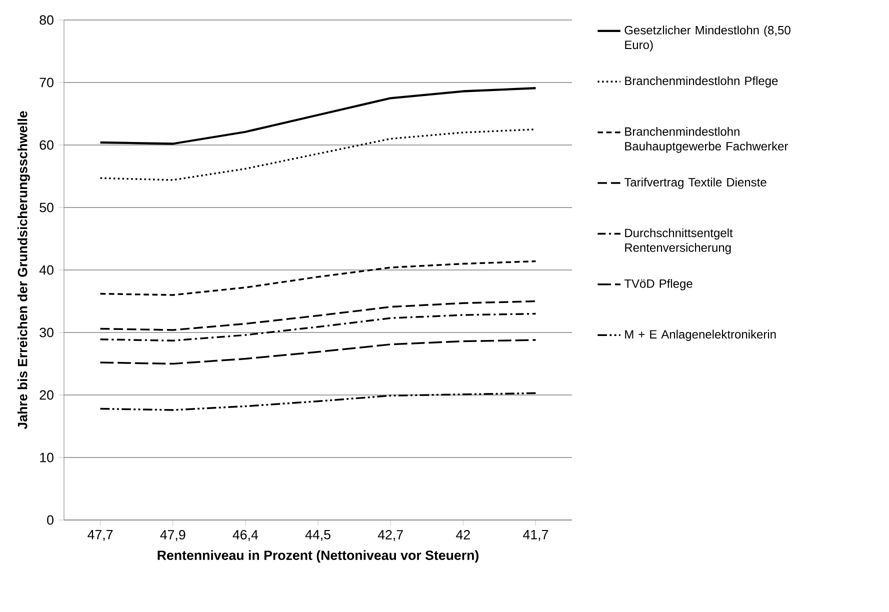 Image resolution: width=889 pixels, height=612 pixels. I want to click on y-tick-label: 10, so click(47, 457).